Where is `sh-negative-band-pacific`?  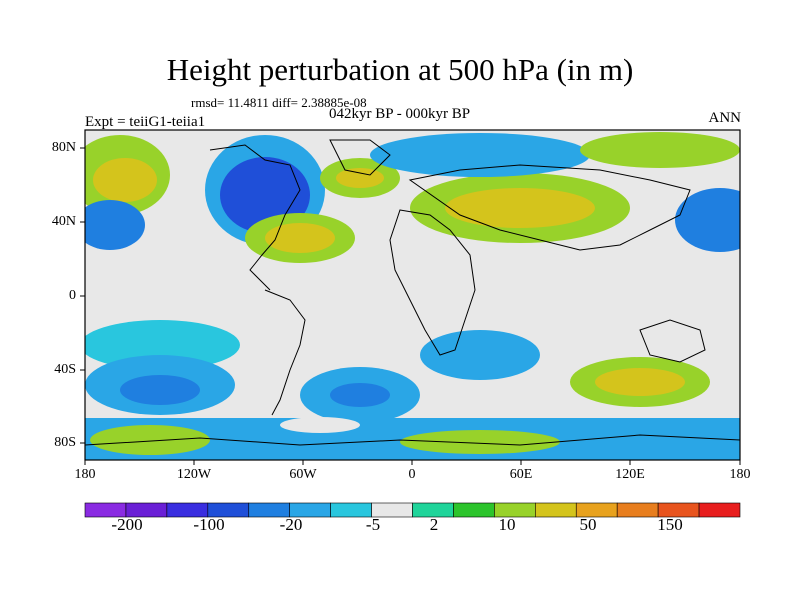 sh-negative-band-pacific is located at coordinates (162, 345).